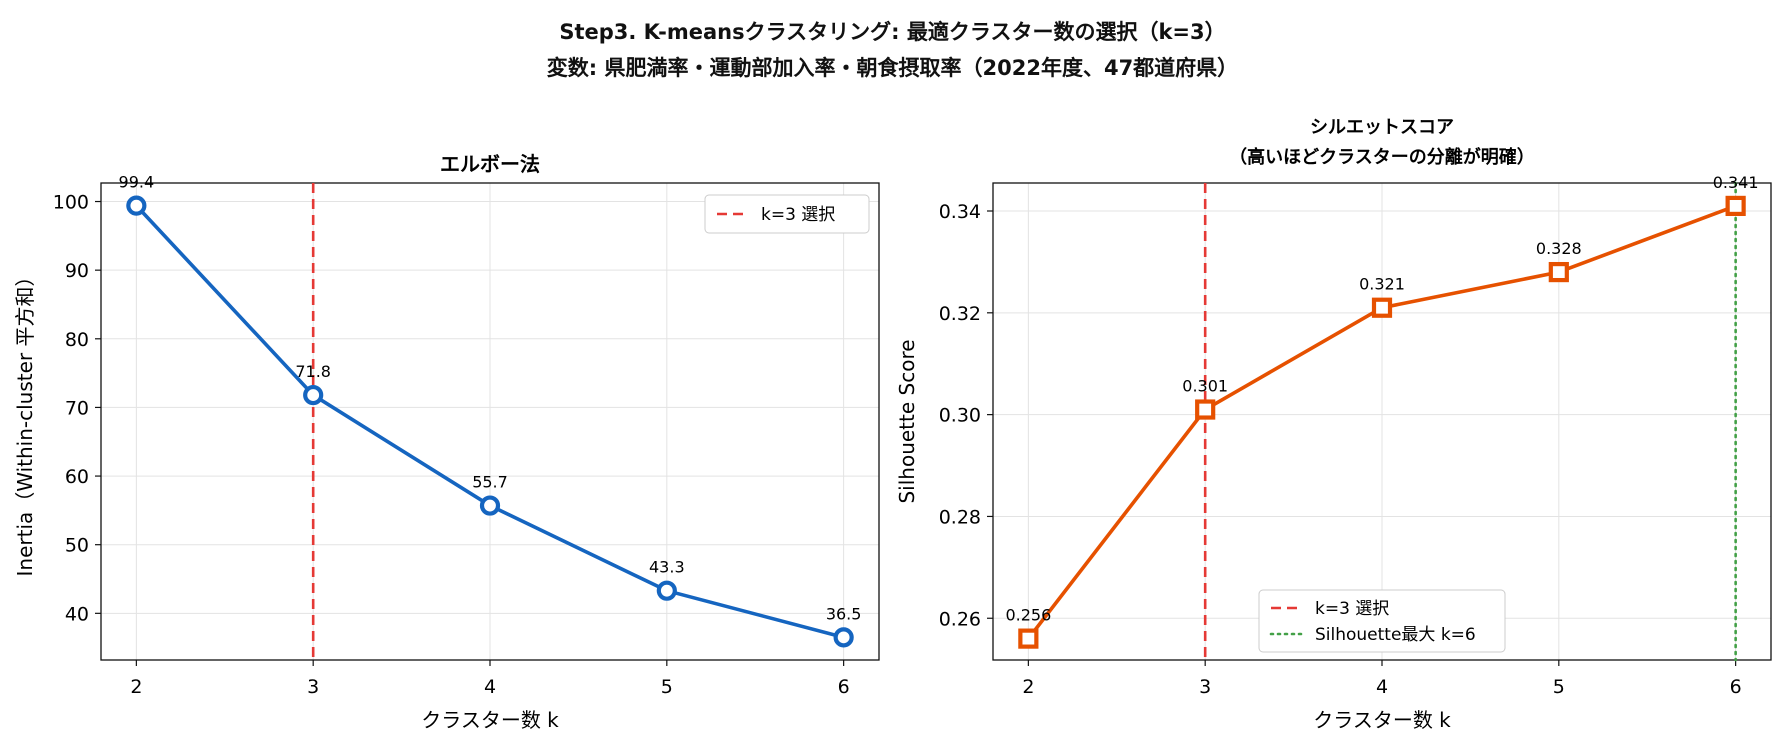 This screenshot has height=742, width=1785. Describe the element at coordinates (960, 619) in the screenshot. I see `chart2-ytick-label-0: 0.26` at that location.